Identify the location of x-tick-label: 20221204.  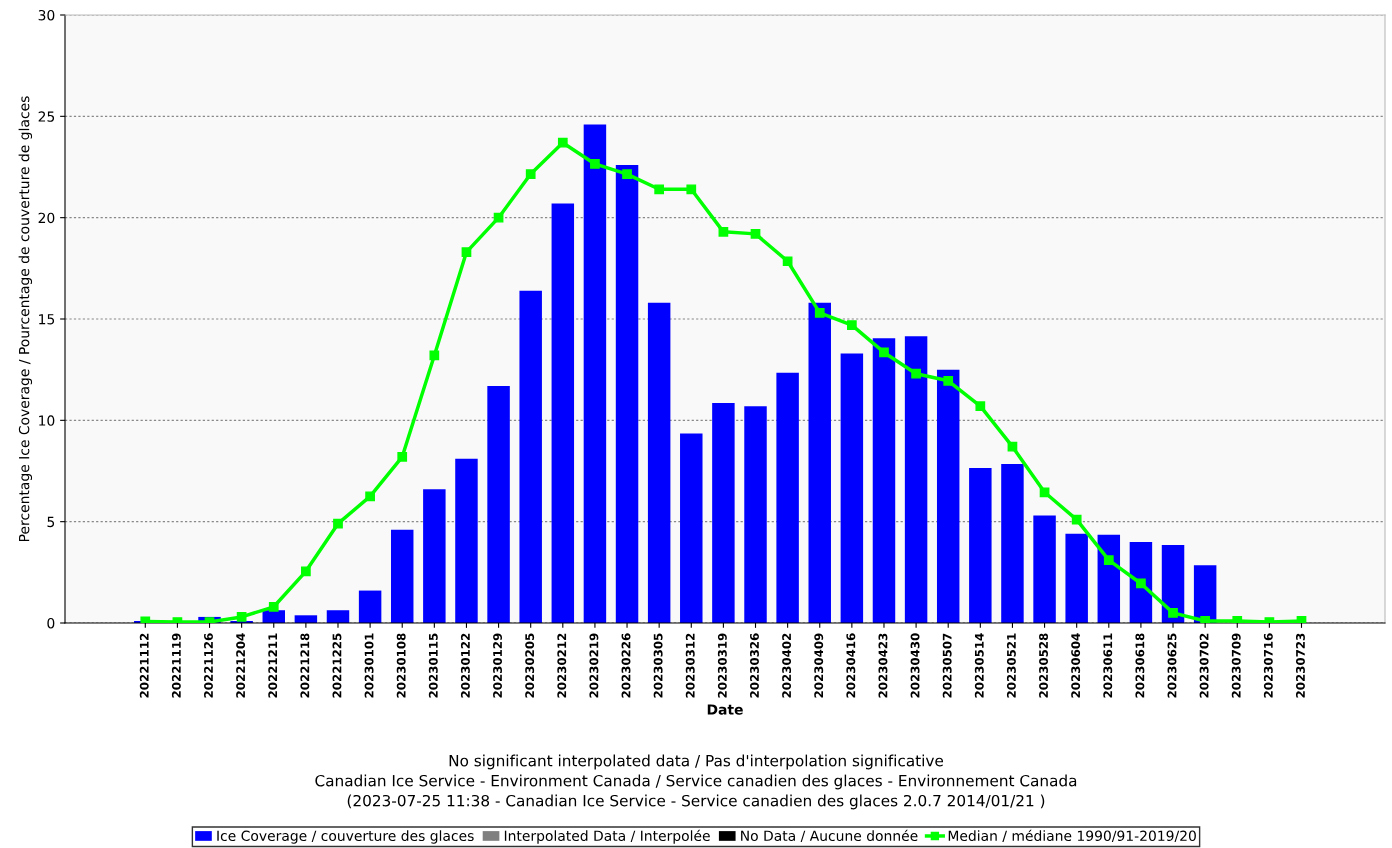
(241, 665).